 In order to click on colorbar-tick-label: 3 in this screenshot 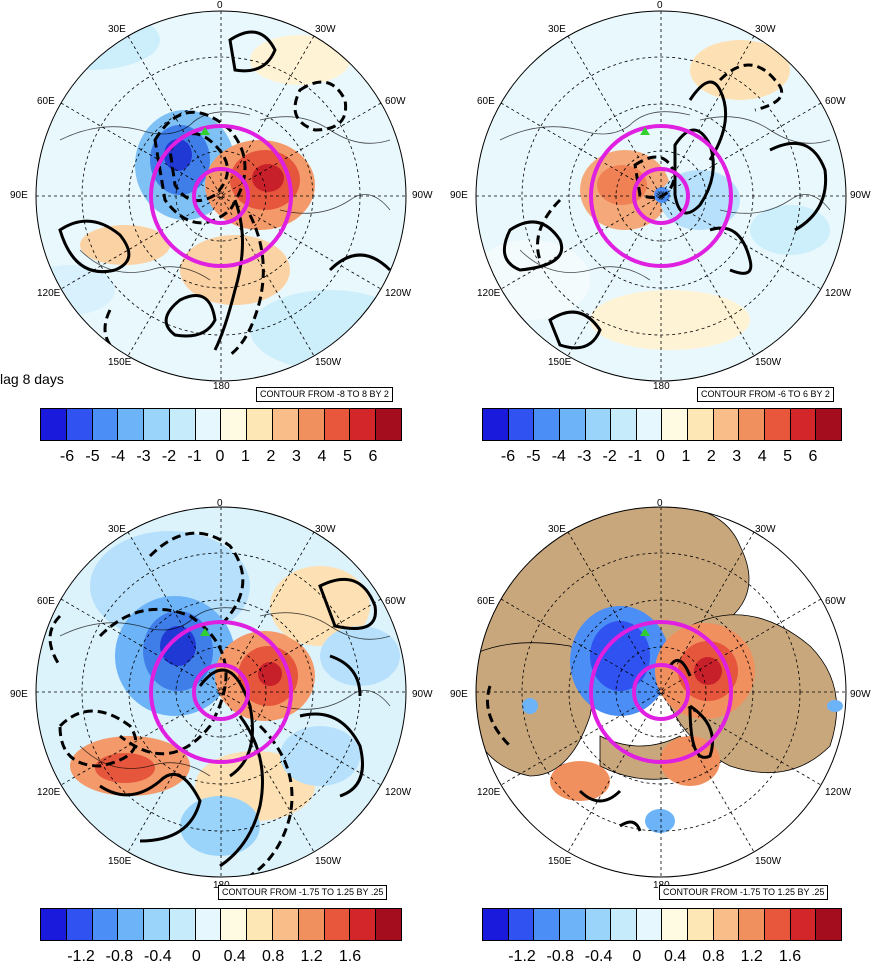, I will do `click(737, 456)`.